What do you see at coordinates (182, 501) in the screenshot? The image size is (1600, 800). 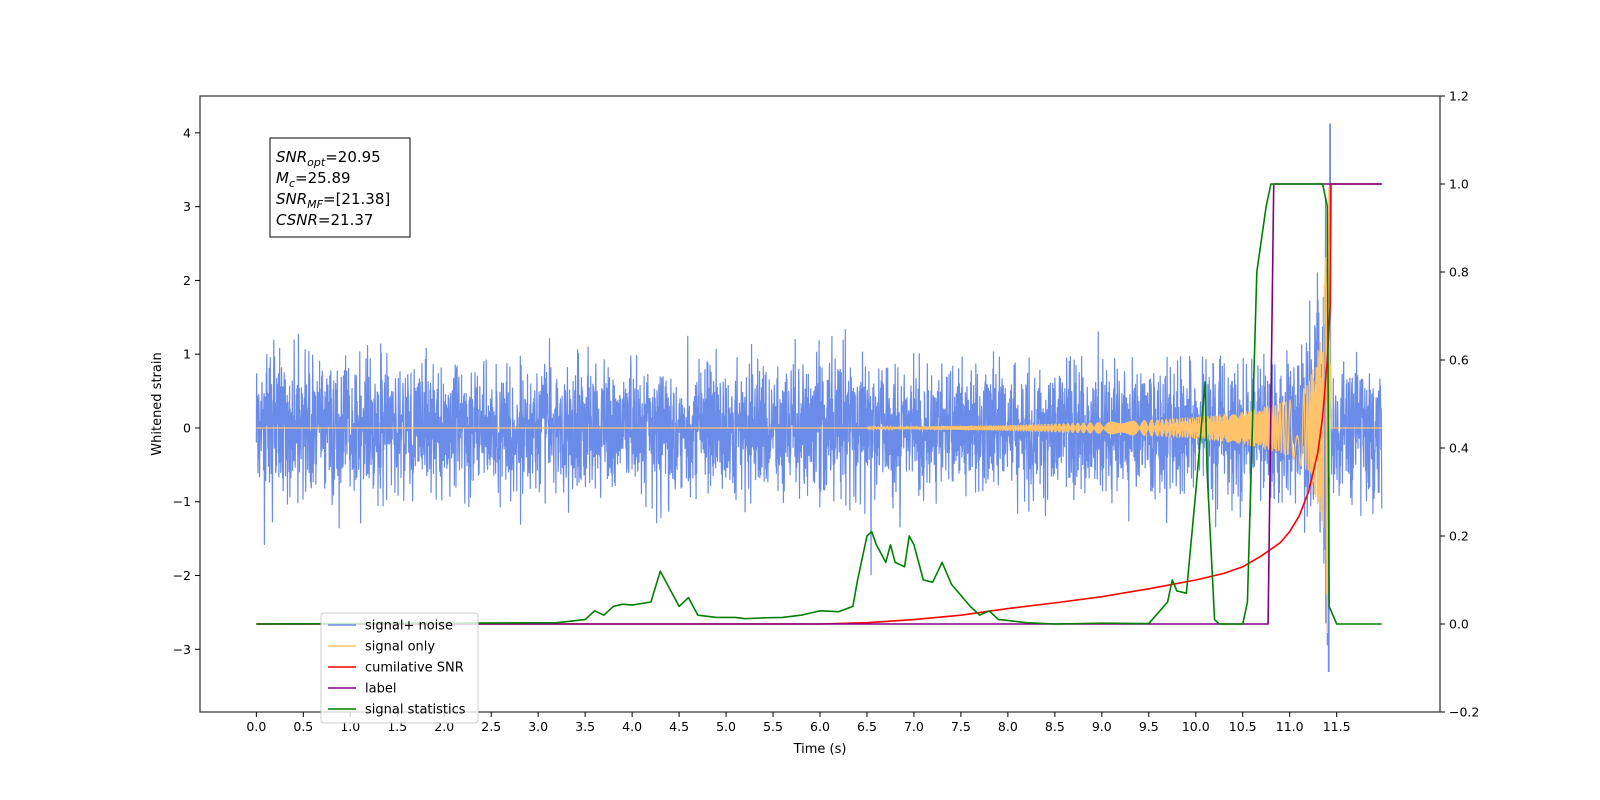 I see `y-tick-label: −1` at bounding box center [182, 501].